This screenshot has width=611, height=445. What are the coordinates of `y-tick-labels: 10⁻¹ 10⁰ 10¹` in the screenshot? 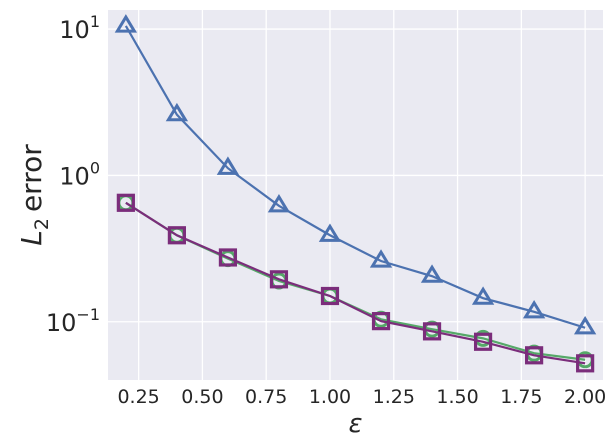 It's located at (73, 174).